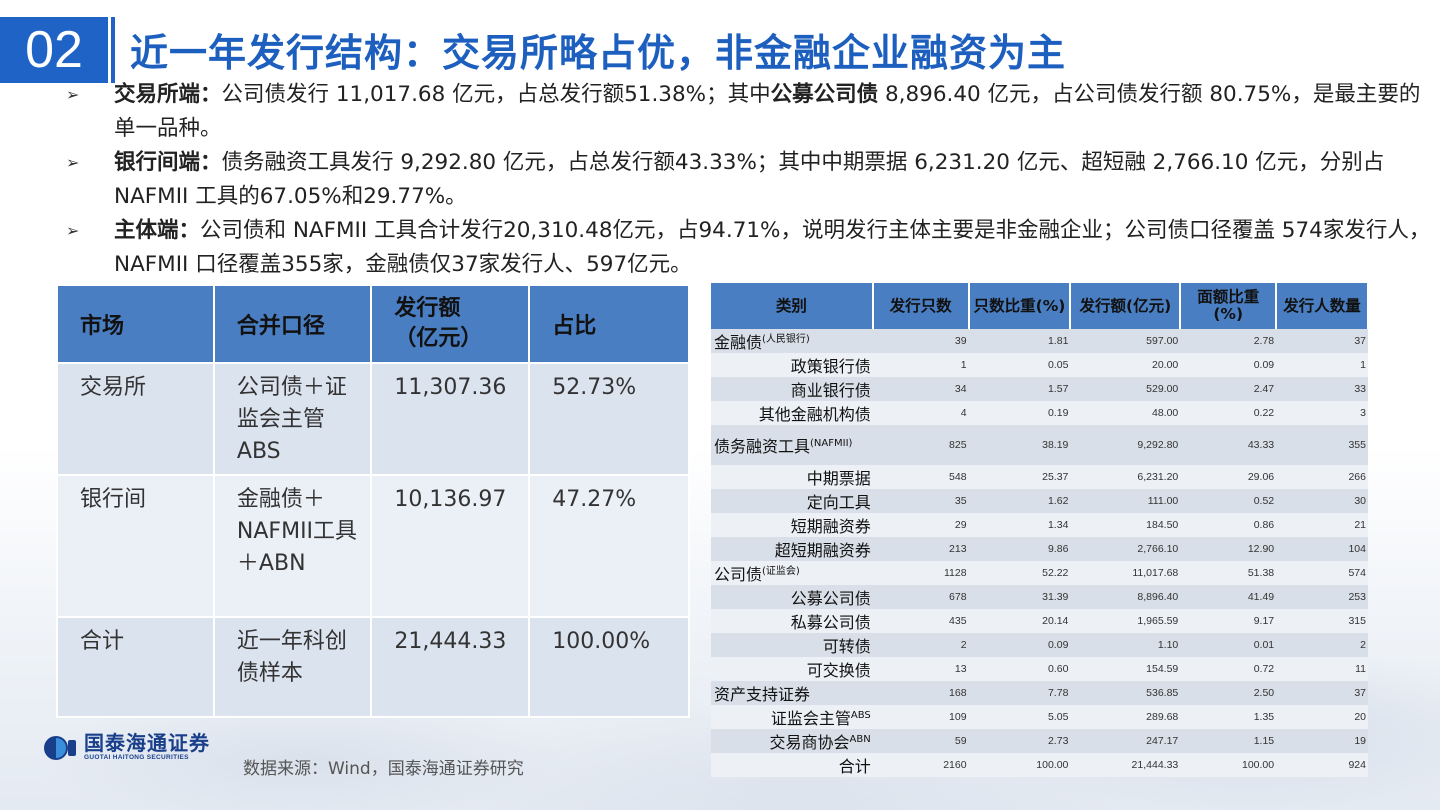 Image resolution: width=1440 pixels, height=810 pixels. What do you see at coordinates (1125, 525) in the screenshot?
I see `table-cell: 184.50` at bounding box center [1125, 525].